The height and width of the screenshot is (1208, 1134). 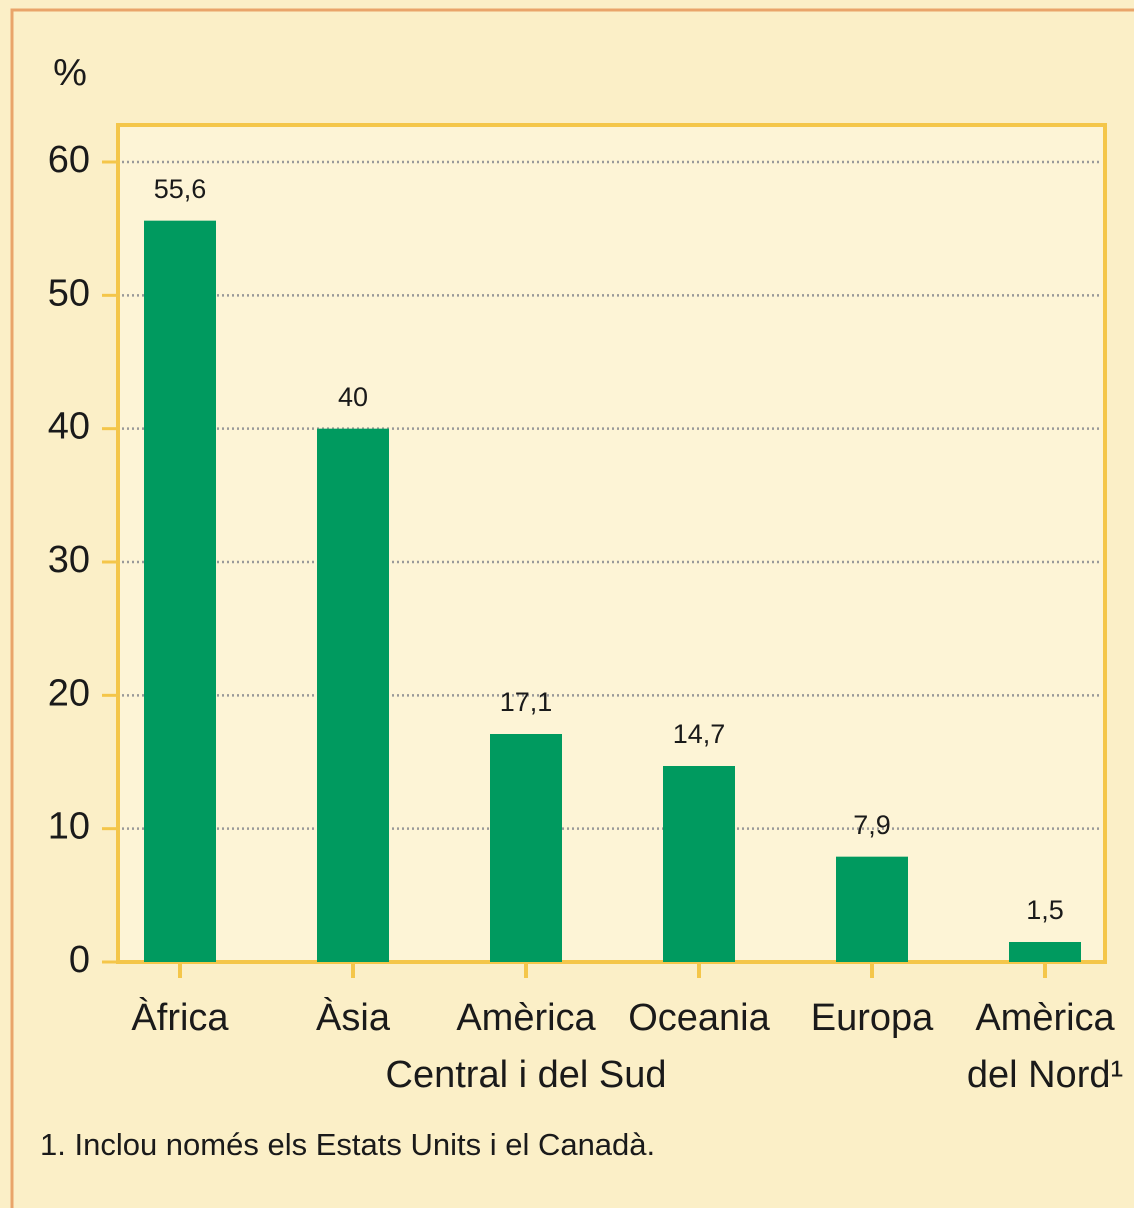 What do you see at coordinates (526, 1075) in the screenshot?
I see `x-tick-label: Central i del Sud` at bounding box center [526, 1075].